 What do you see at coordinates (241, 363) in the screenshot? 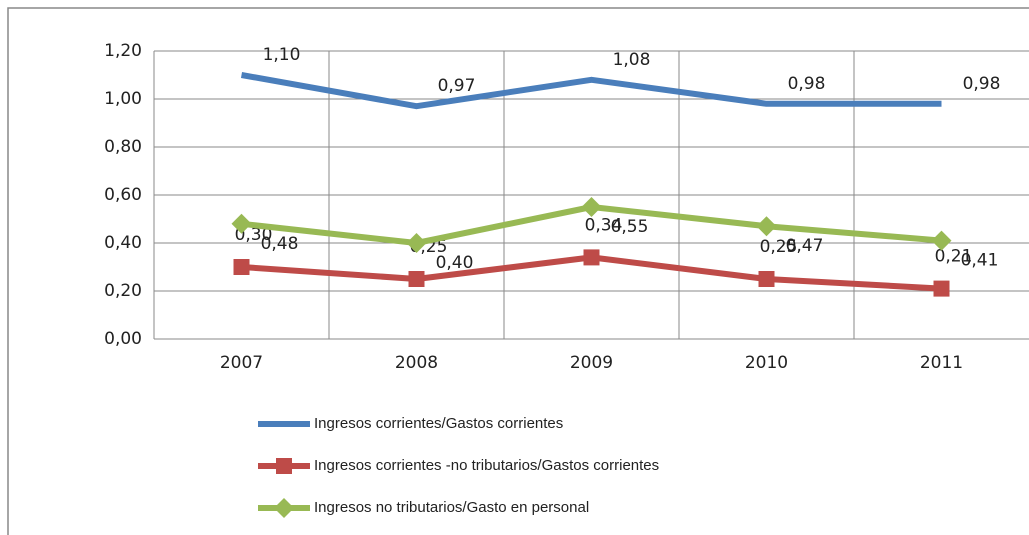
I see `x-tick-label: 2007` at bounding box center [241, 363].